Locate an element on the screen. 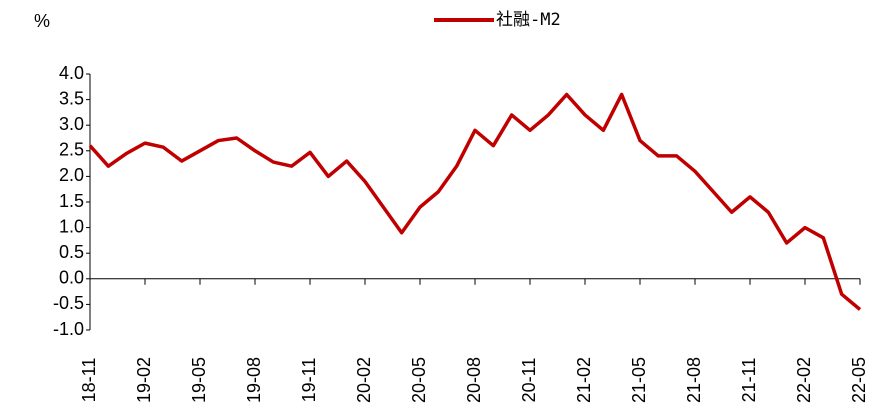 The image size is (873, 418). x-tick-label: 21-08 is located at coordinates (694, 380).